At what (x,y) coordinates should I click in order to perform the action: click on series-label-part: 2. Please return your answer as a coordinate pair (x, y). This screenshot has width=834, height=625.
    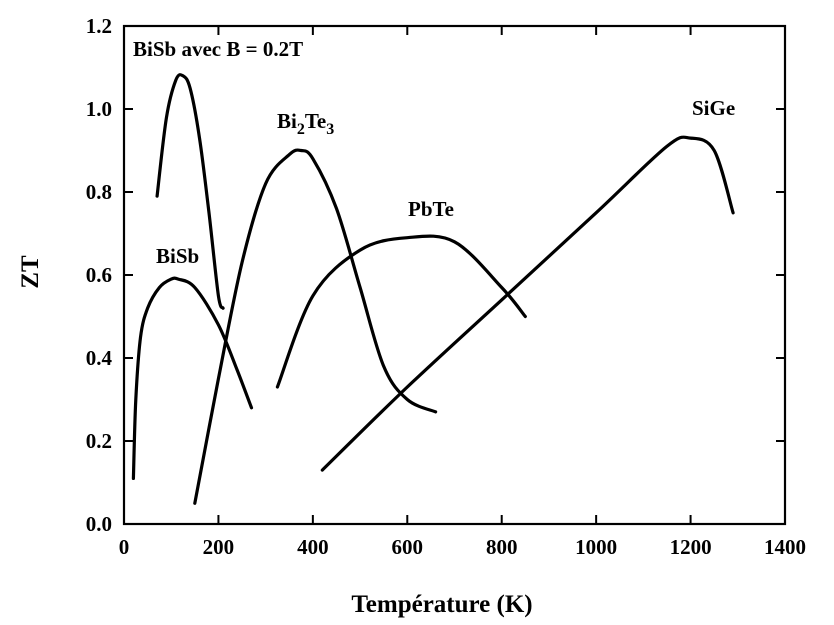
    Looking at the image, I should click on (301, 129).